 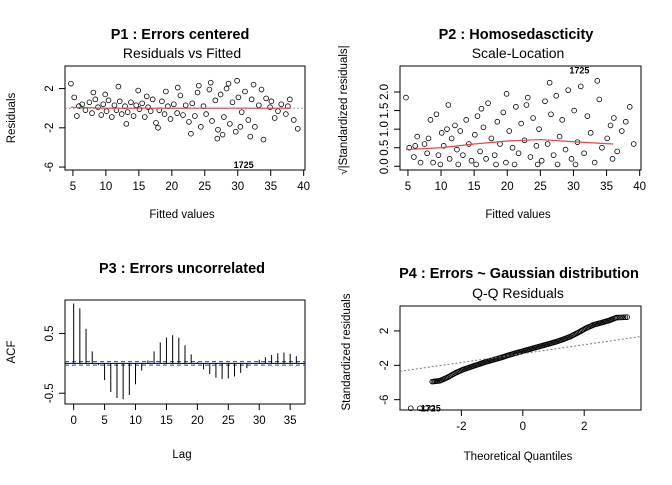 I want to click on p4-lines, so click(x=520, y=354).